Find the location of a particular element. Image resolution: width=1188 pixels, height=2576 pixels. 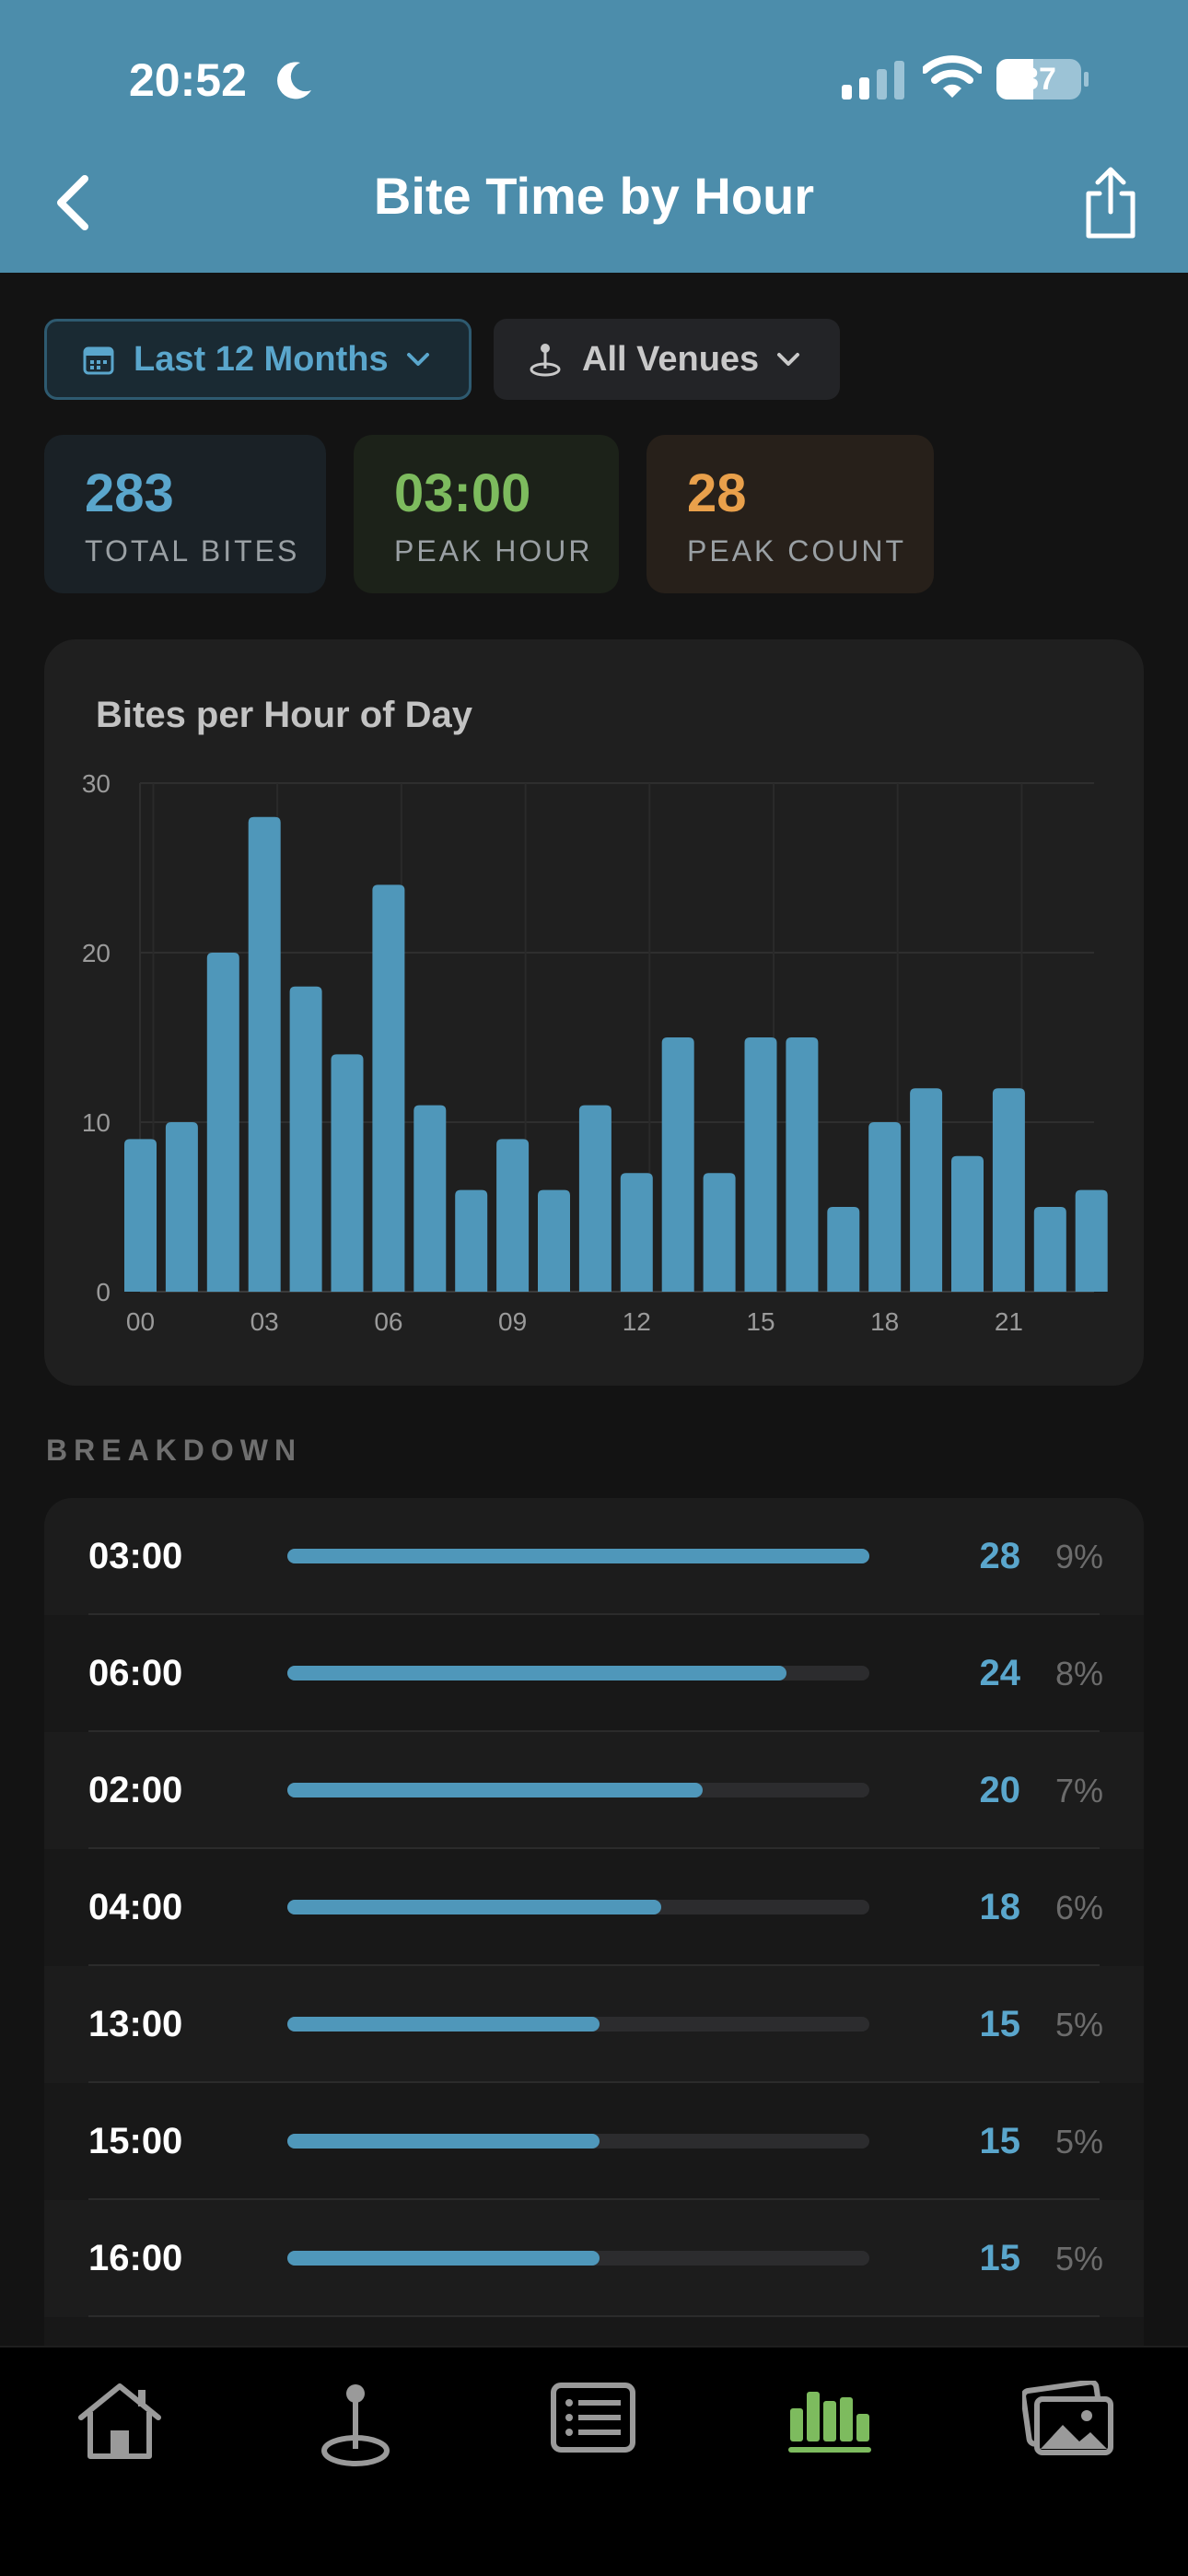

period-filter-label: Last 12 Months is located at coordinates (261, 359).